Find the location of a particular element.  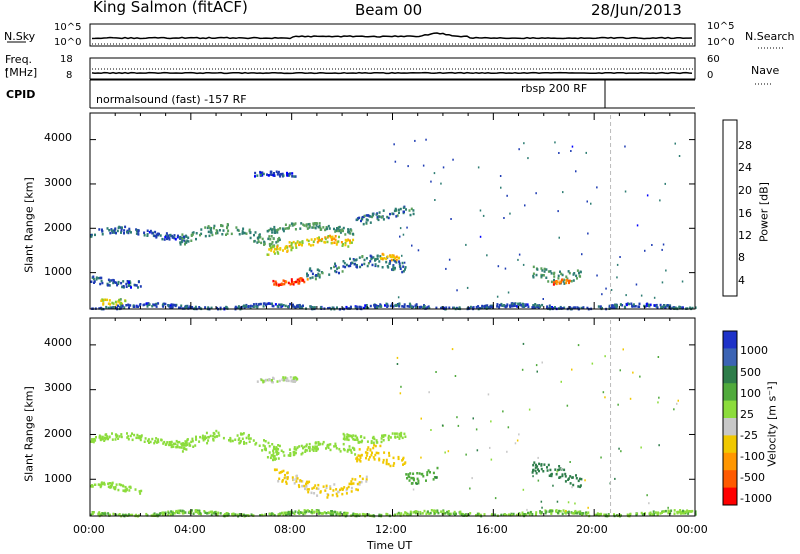

velocity-cbar-swatch is located at coordinates (730, 496).